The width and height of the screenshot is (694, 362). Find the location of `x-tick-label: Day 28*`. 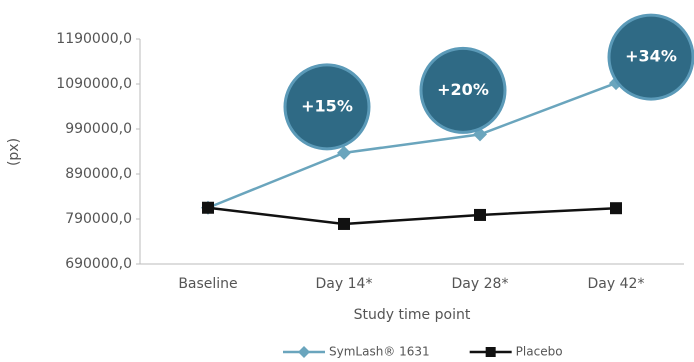

x-tick-label: Day 28* is located at coordinates (480, 284).